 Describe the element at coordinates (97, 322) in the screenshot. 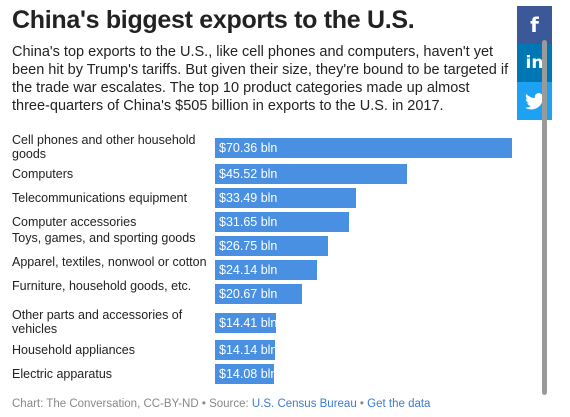

I see `category-label: Other parts and accessories of vehicles` at that location.